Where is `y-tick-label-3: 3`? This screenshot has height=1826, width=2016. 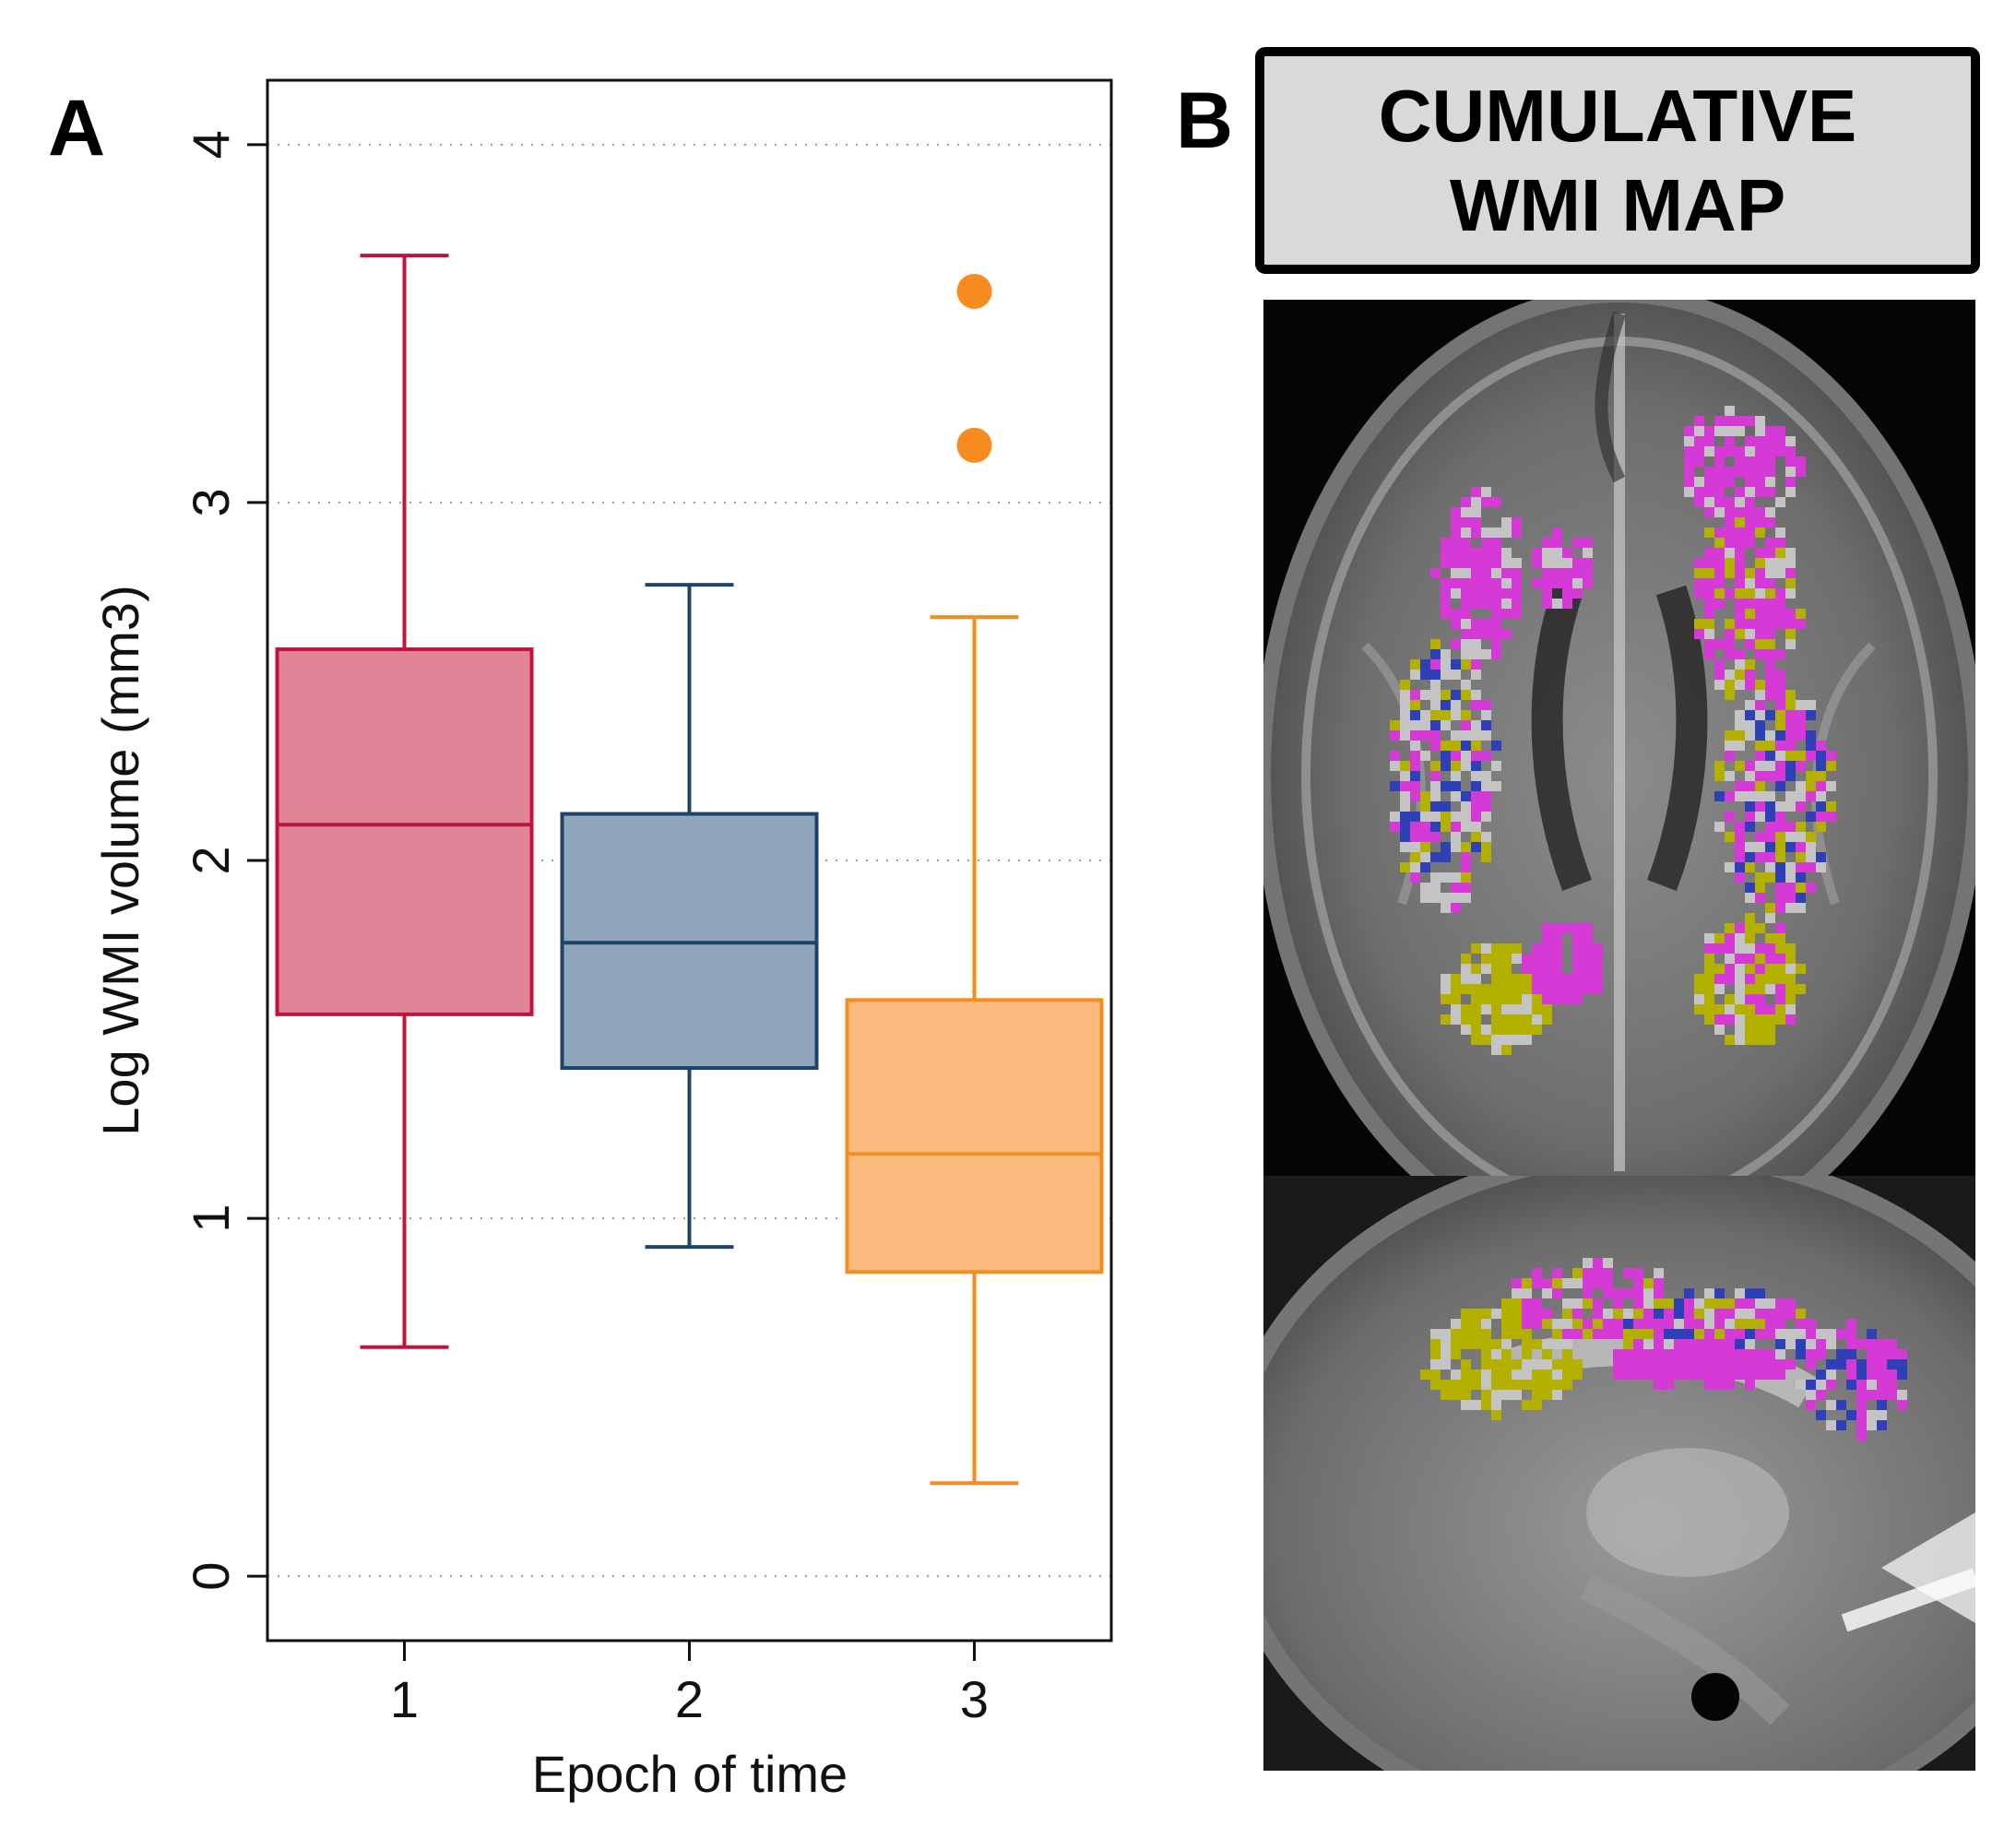
y-tick-label-3: 3 is located at coordinates (211, 502).